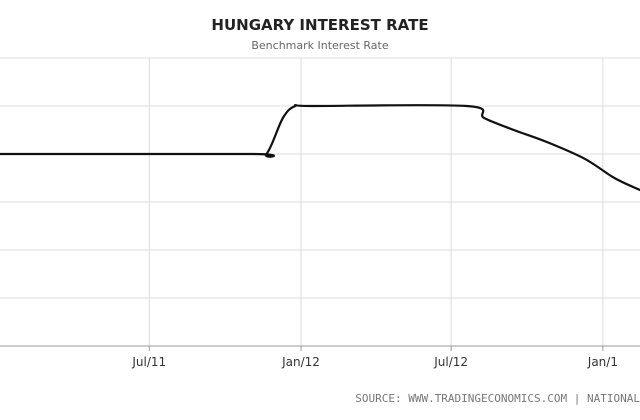 The height and width of the screenshot is (420, 640). Describe the element at coordinates (450, 362) in the screenshot. I see `x-tick-label: Jul/12` at that location.